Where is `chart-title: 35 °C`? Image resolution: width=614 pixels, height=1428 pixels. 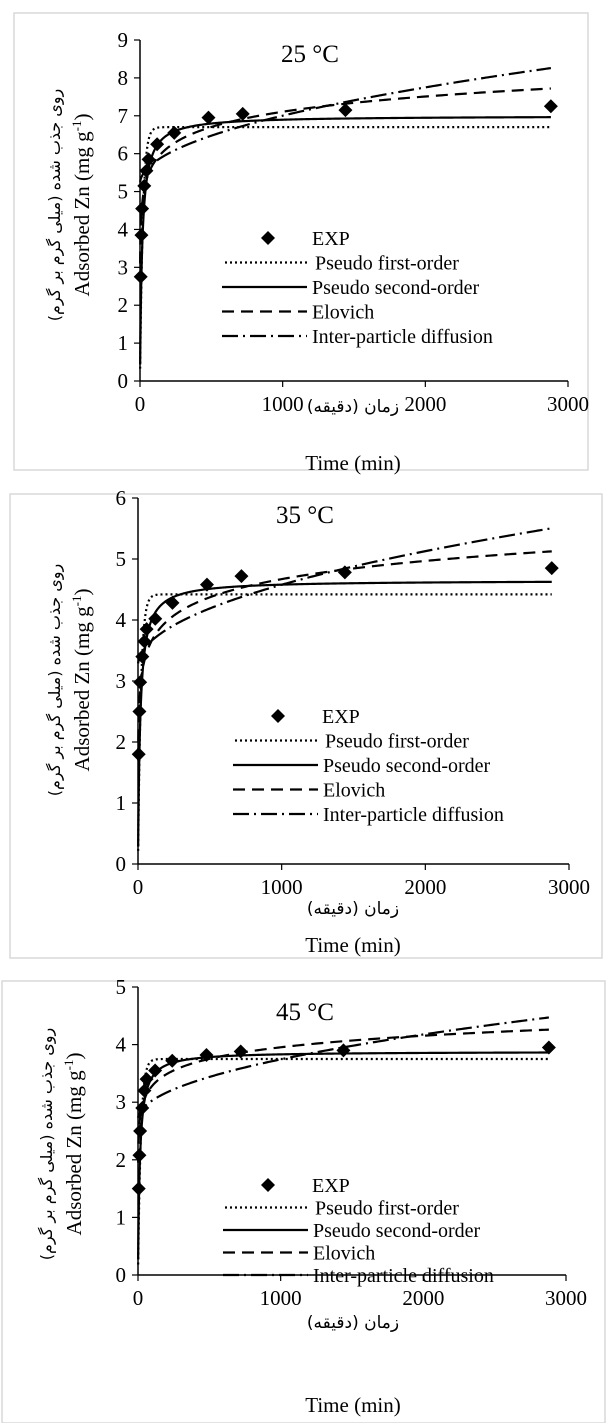
chart-title: 35 °C is located at coordinates (305, 515).